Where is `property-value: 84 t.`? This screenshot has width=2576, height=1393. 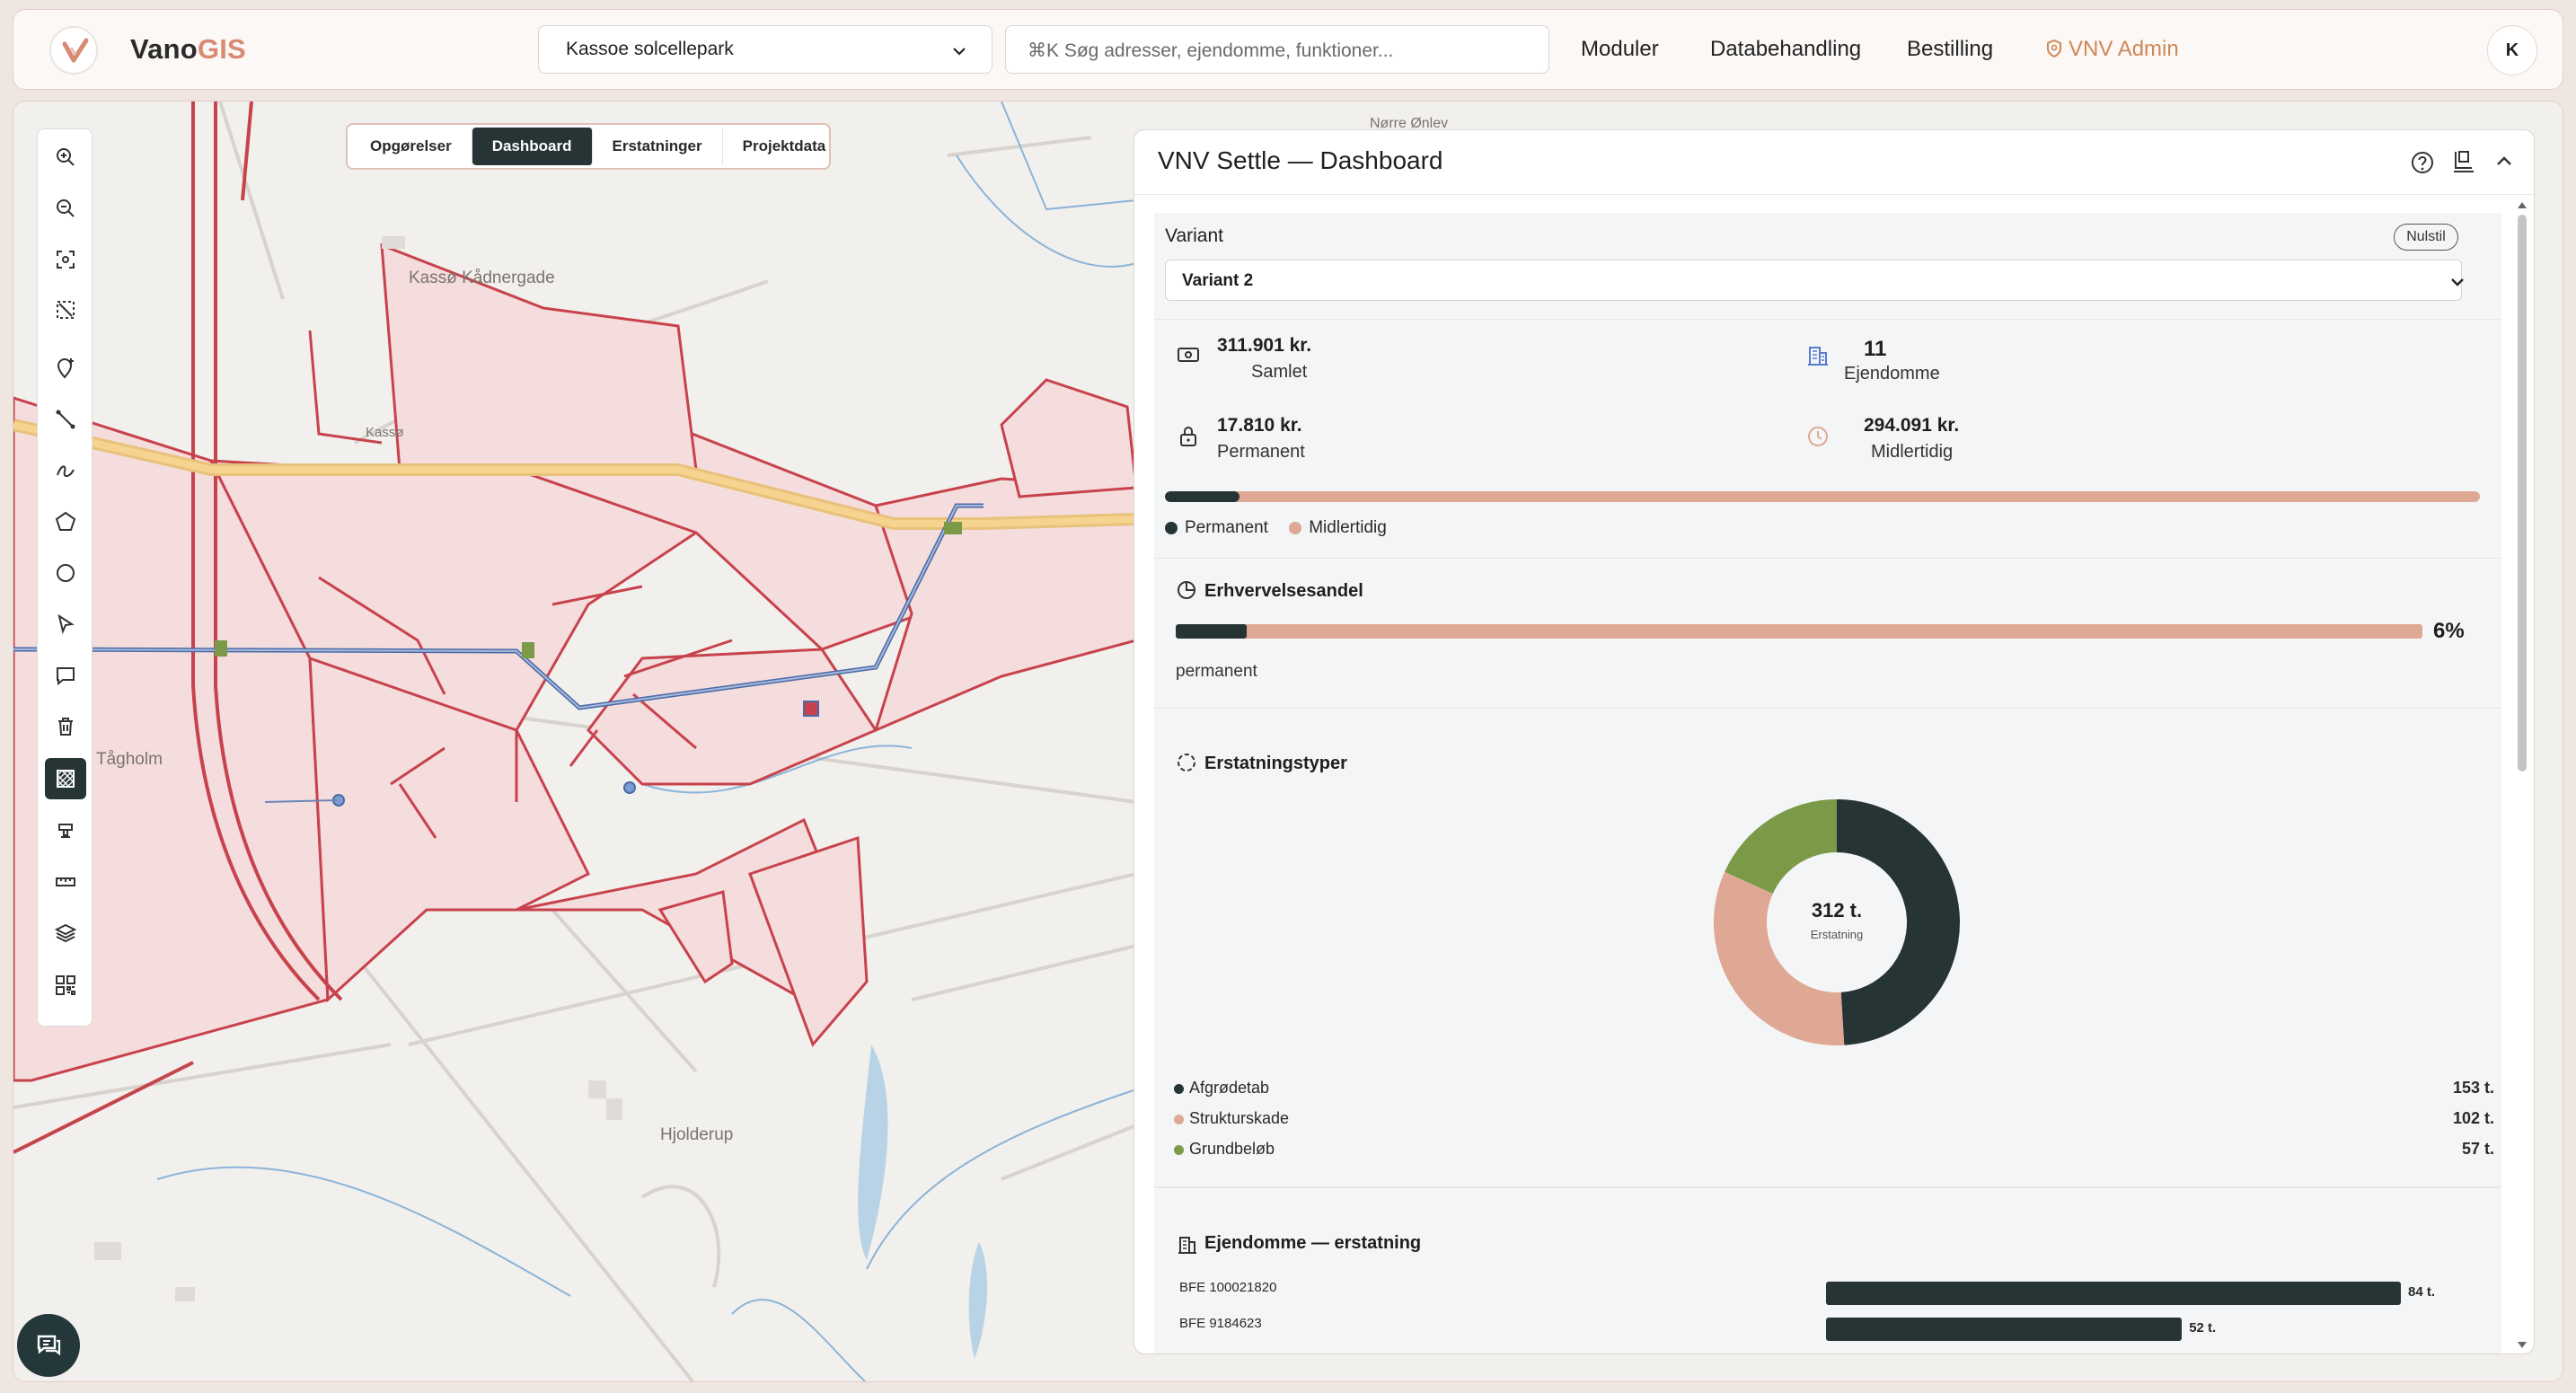 property-value: 84 t. is located at coordinates (2422, 1292).